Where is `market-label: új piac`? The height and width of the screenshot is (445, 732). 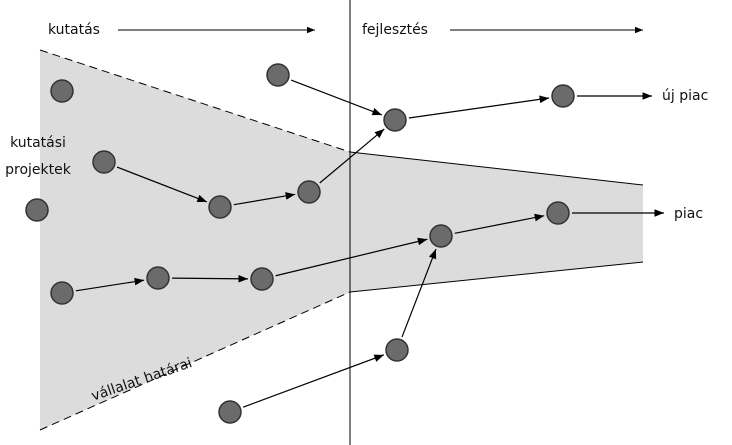 market-label: új piac is located at coordinates (685, 96).